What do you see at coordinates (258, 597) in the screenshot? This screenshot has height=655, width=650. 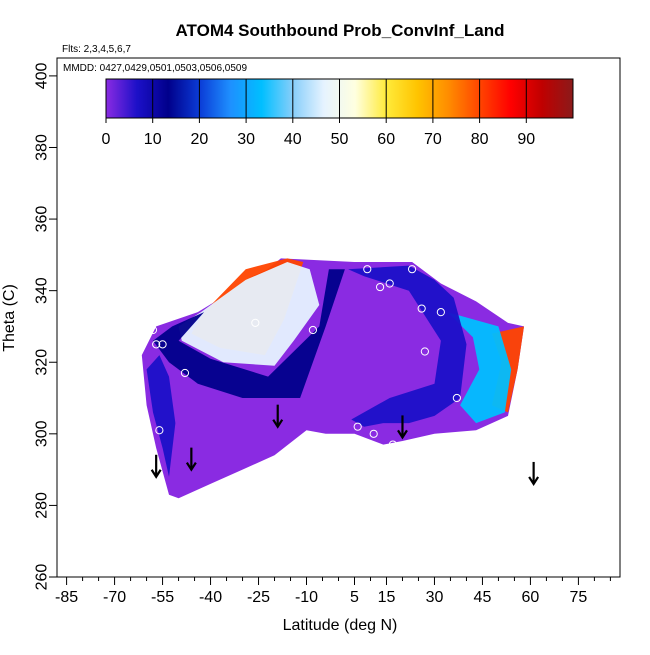 I see `x-tick-label-4: -25` at bounding box center [258, 597].